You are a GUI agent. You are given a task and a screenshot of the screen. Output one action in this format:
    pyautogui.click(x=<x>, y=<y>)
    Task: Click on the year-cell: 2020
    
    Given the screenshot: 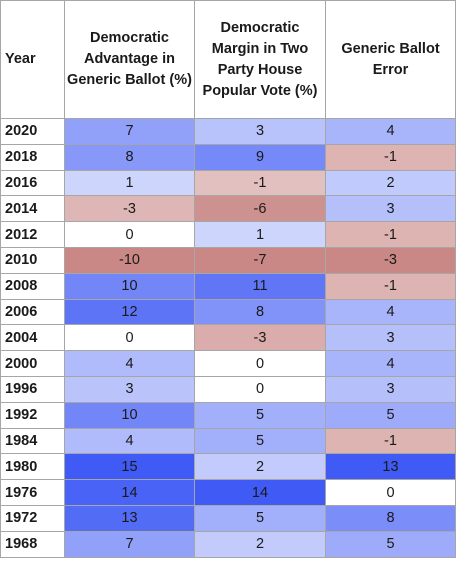 What is the action you would take?
    pyautogui.click(x=32, y=131)
    